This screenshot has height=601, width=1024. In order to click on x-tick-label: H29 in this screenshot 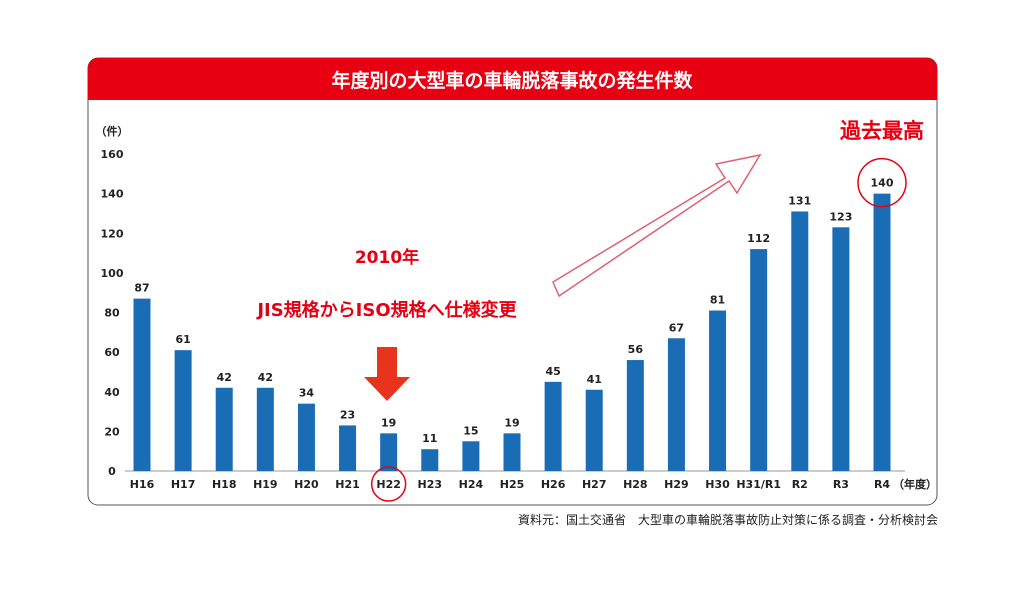, I will do `click(676, 484)`.